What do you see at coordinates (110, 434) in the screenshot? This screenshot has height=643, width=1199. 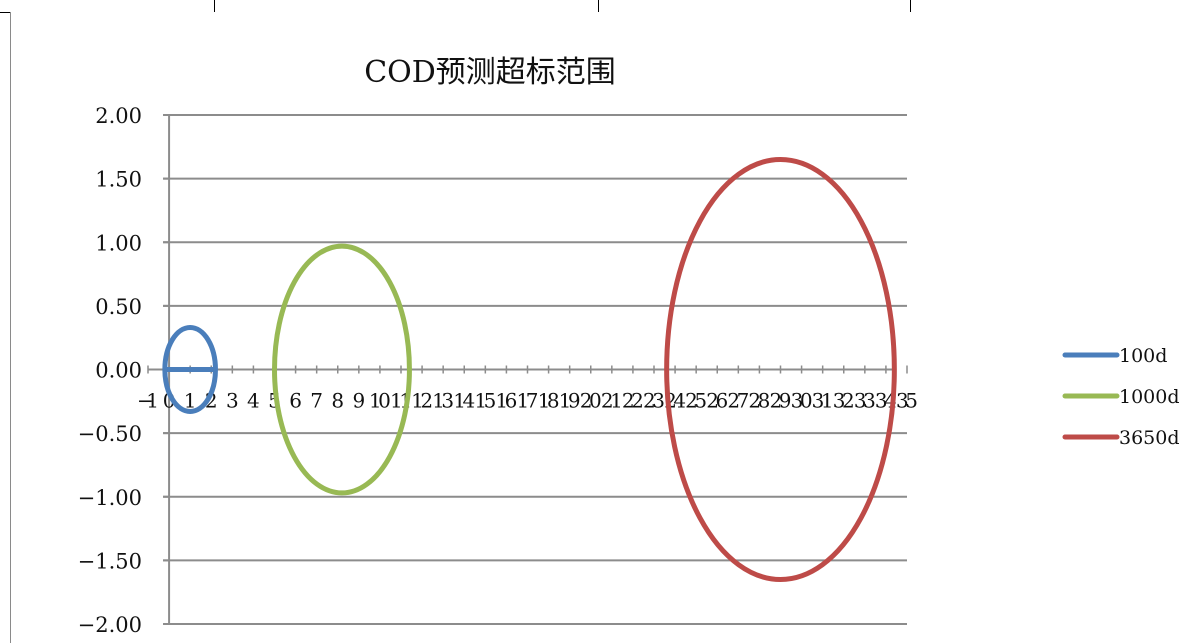 I see `y-tick-label: −0.50` at bounding box center [110, 434].